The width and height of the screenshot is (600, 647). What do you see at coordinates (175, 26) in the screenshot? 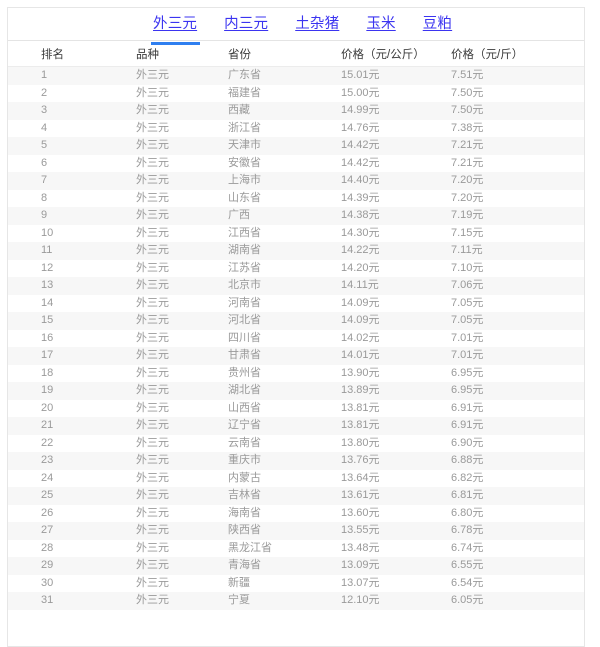
I see `tab-1: 外三元` at bounding box center [175, 26].